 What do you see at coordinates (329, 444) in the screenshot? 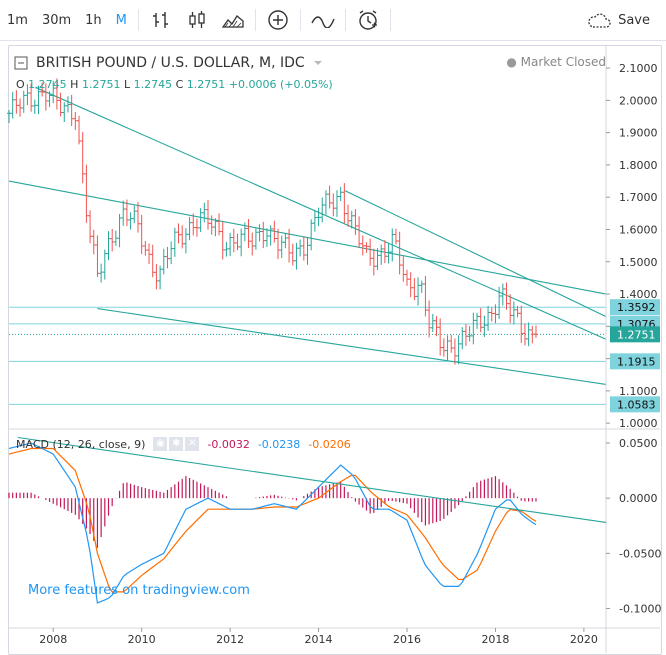
I see `signal-line-value: -0.0206` at bounding box center [329, 444].